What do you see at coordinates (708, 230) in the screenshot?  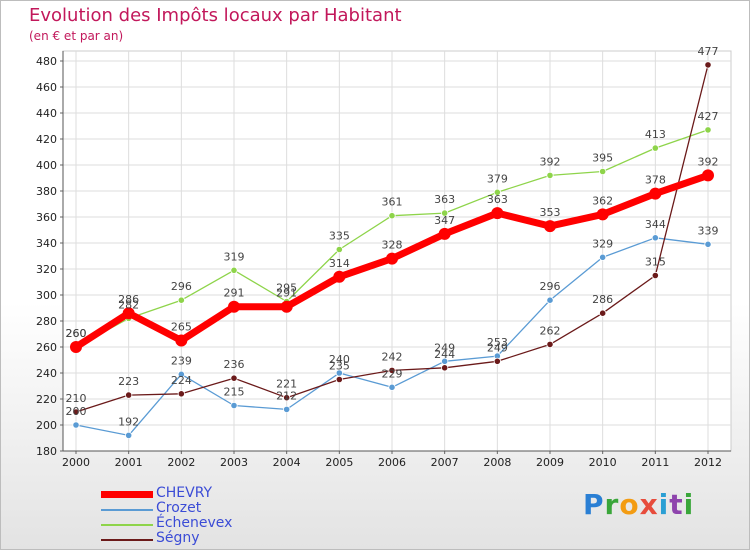 I see `data-label: 339` at bounding box center [708, 230].